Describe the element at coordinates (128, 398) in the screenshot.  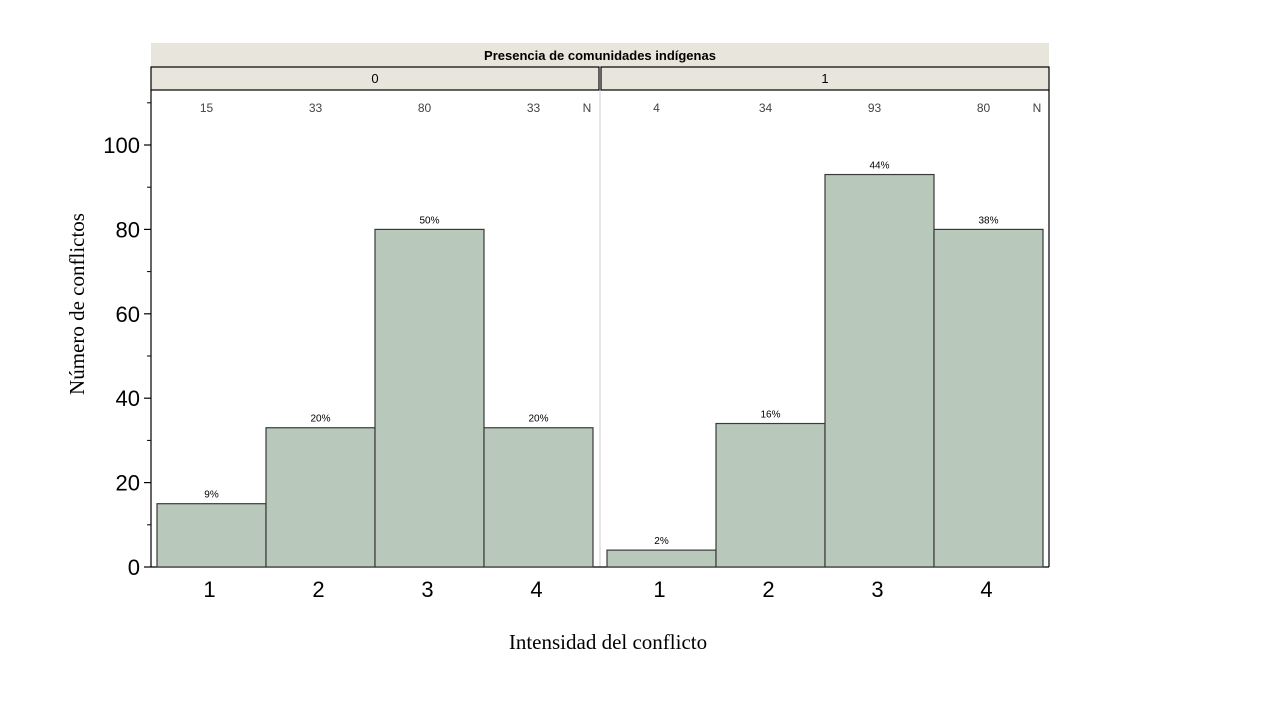
I see `y-tick-label: 40` at that location.